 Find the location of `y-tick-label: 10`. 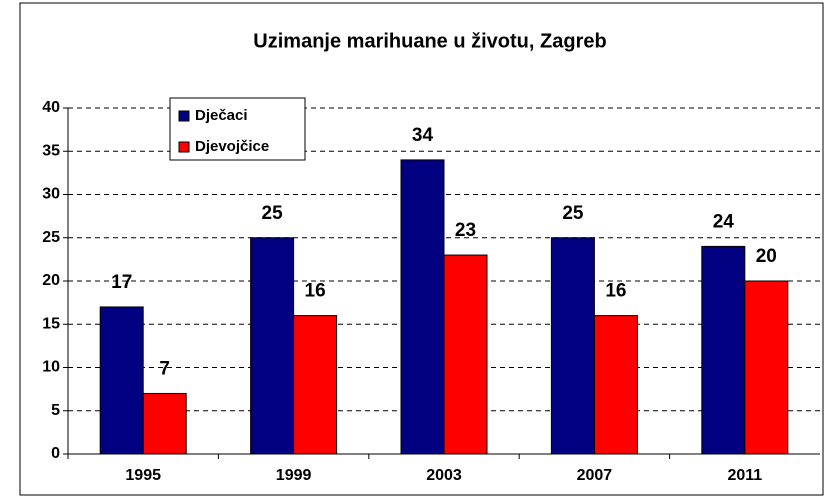

y-tick-label: 10 is located at coordinates (51, 367).